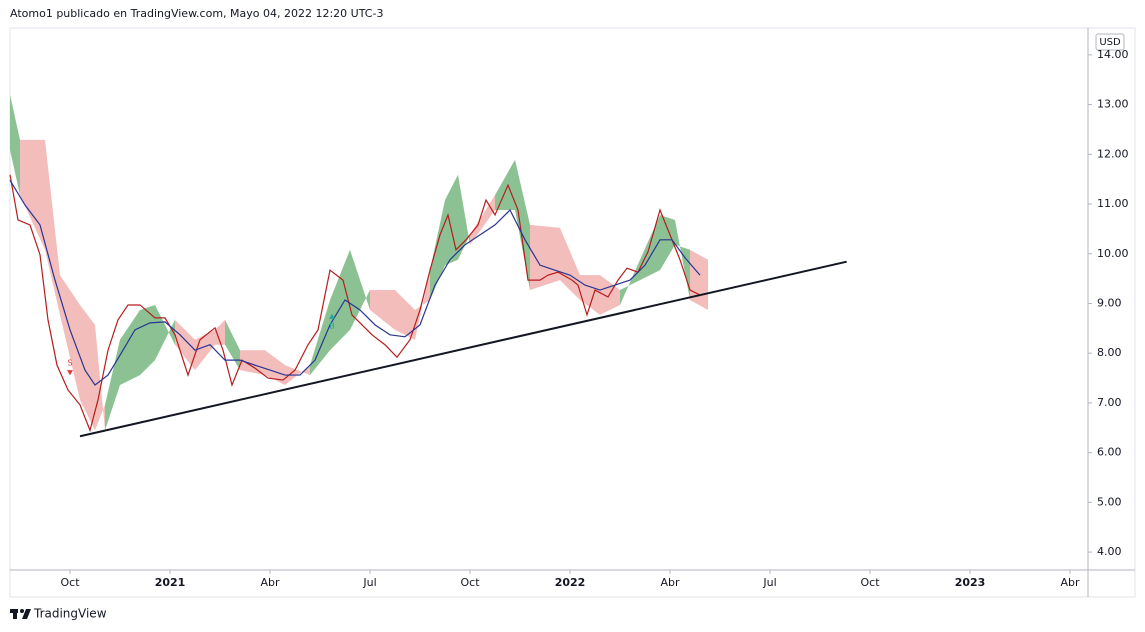 This screenshot has width=1145, height=632. What do you see at coordinates (1109, 352) in the screenshot?
I see `y-tick-label: 8.00` at bounding box center [1109, 352].